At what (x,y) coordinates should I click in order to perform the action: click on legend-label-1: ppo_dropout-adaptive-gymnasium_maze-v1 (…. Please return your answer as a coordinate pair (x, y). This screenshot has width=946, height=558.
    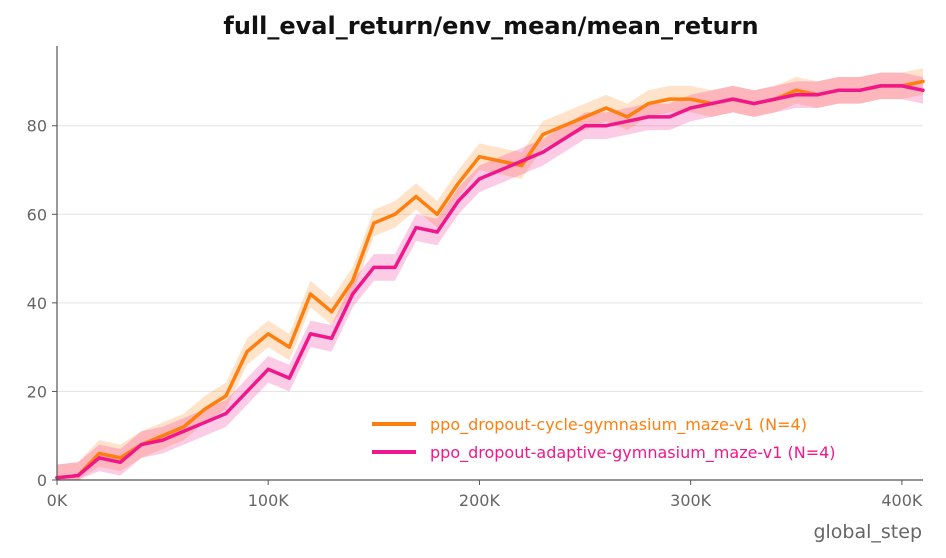
    Looking at the image, I should click on (633, 453).